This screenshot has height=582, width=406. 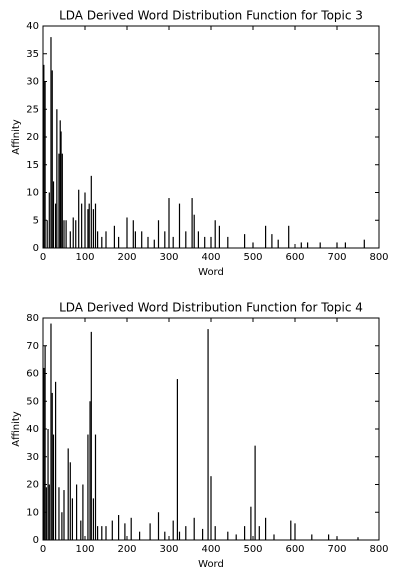 I want to click on y-tick-label: 0, so click(x=36, y=540).